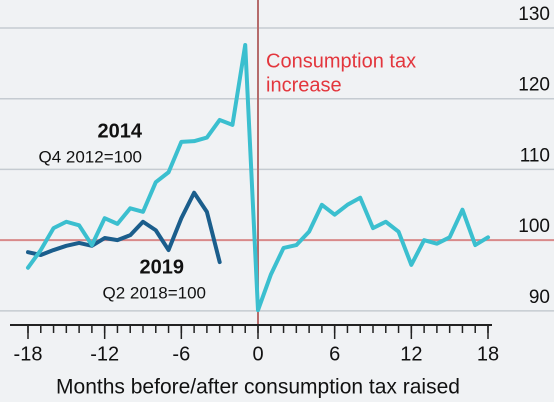  I want to click on series-label: 2014, so click(120, 131).